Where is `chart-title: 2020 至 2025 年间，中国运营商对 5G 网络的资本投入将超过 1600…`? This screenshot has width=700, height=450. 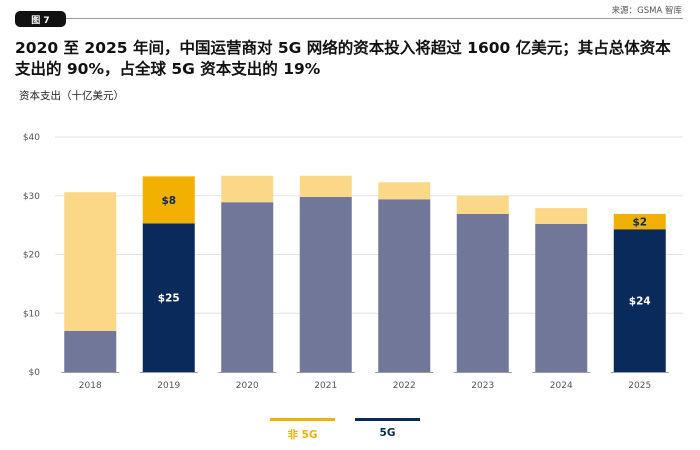 chart-title: 2020 至 2025 年间，中国运营商对 5G 网络的资本投入将超过 1600… is located at coordinates (355, 59).